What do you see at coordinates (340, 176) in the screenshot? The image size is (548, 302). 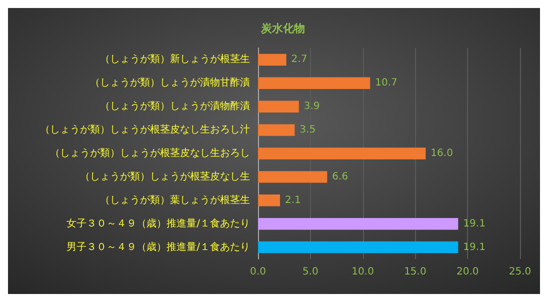 I see `data-label: 6.6` at bounding box center [340, 176].